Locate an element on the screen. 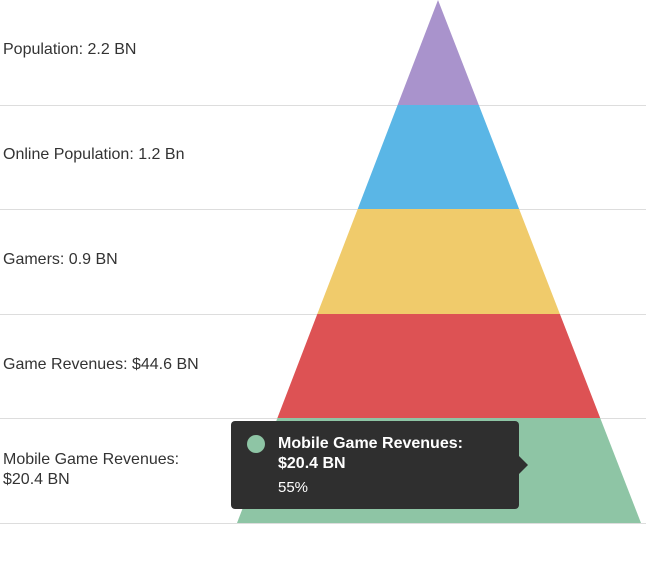  row-label-3: Gamers: 0.9 BN is located at coordinates (60, 259).